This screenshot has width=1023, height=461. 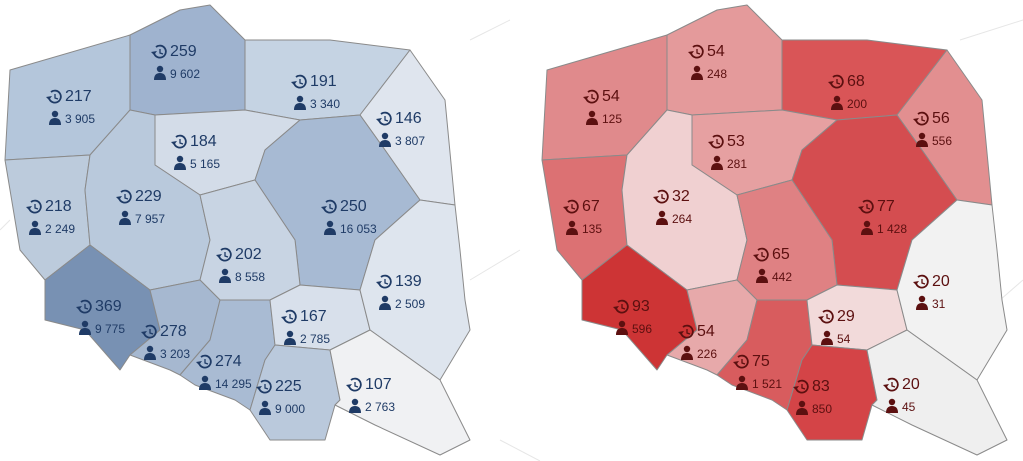 What do you see at coordinates (836, 327) in the screenshot?
I see `region-label: 29 54` at bounding box center [836, 327].